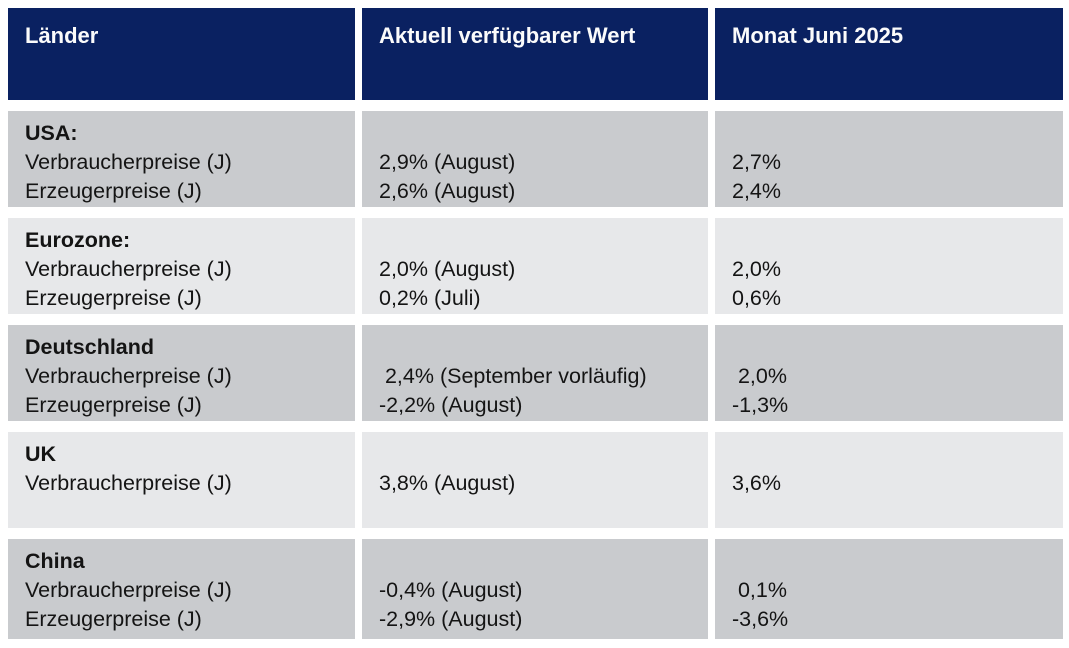  I want to click on current-value: 2,9% (August), so click(447, 162).